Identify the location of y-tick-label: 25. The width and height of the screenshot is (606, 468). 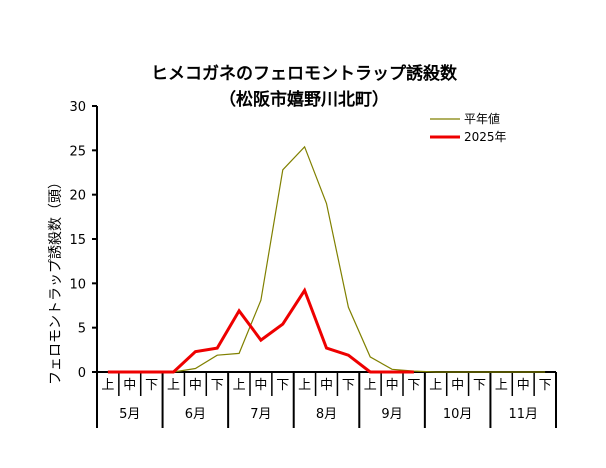
(77, 151).